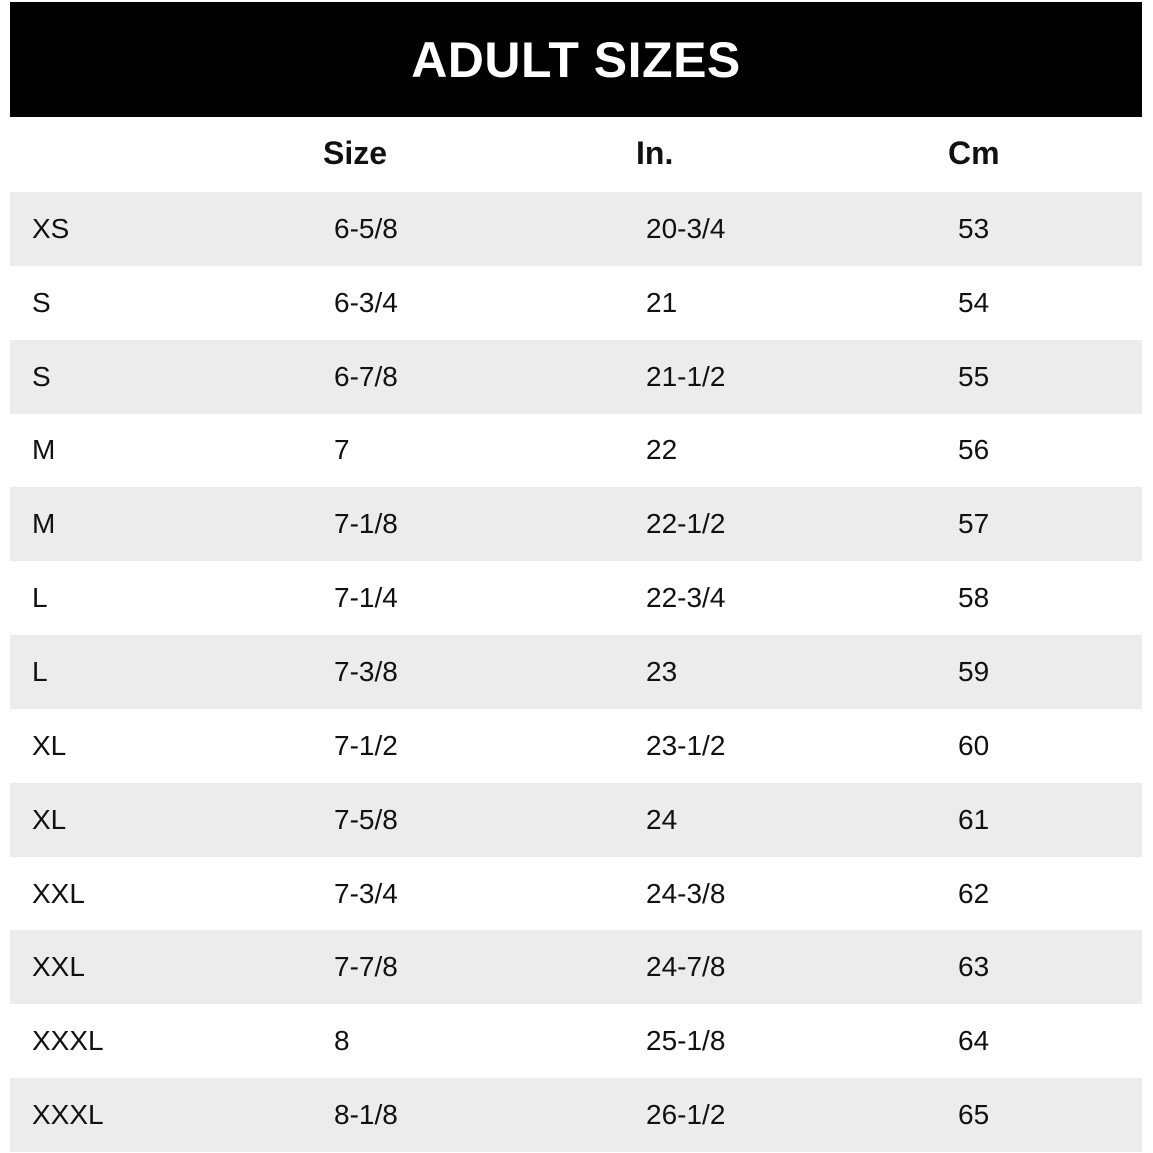 This screenshot has height=1153, width=1153. I want to click on cell-size-label: XS, so click(51, 228).